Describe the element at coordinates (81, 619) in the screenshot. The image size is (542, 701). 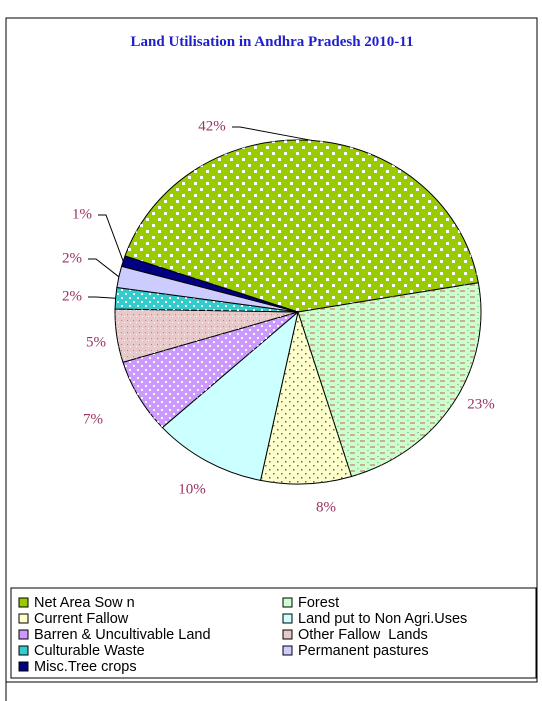
I see `legend-label: Current Fallow` at that location.